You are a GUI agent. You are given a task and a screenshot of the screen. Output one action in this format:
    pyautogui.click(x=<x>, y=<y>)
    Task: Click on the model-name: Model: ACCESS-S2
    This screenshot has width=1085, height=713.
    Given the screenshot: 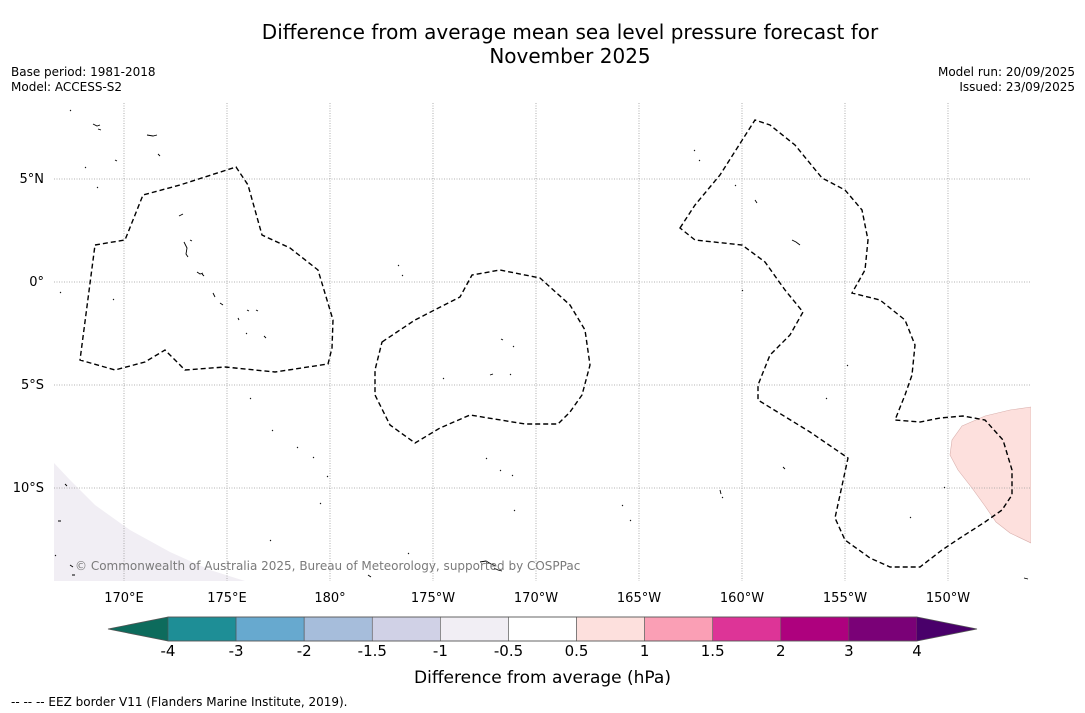 What is the action you would take?
    pyautogui.click(x=67, y=86)
    